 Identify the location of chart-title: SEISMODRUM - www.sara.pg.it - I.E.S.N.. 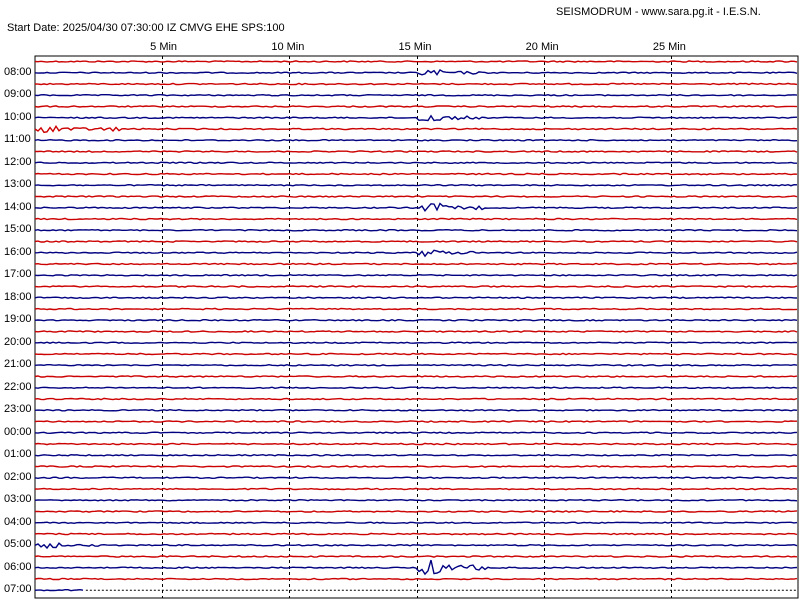
(658, 12).